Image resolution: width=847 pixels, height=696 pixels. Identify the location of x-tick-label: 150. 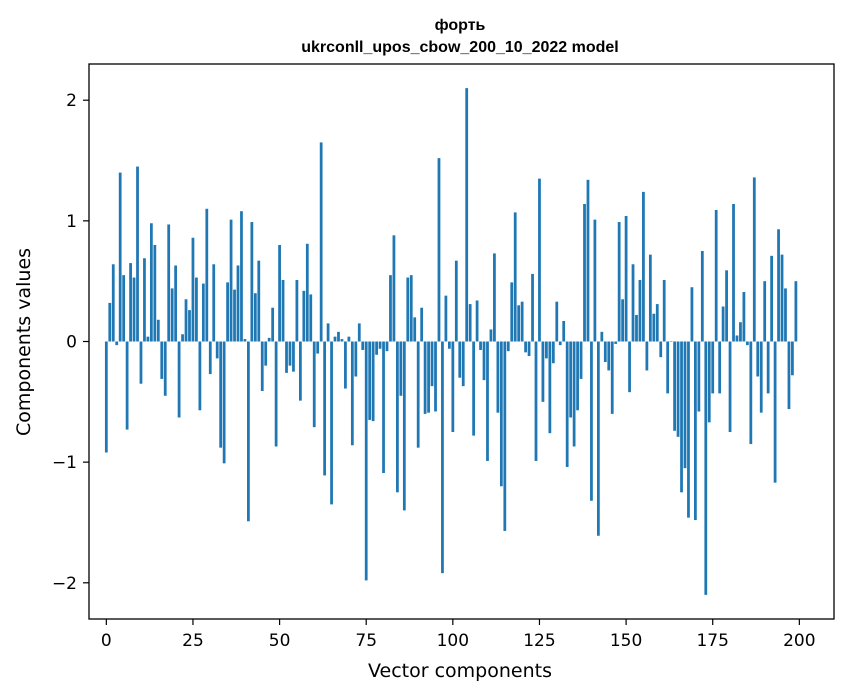
(626, 641).